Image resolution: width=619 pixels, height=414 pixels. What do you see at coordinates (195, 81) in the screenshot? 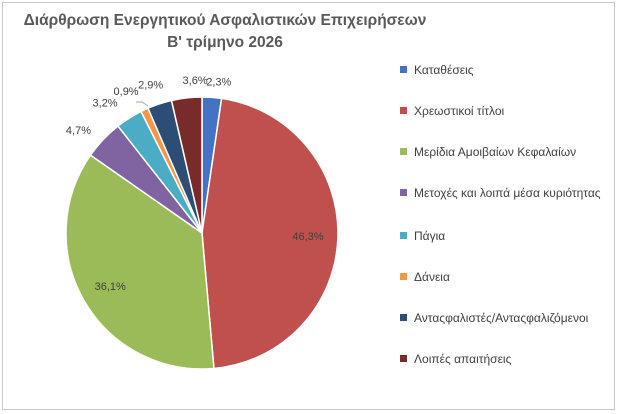
I see `data-label-8: 3,6%` at bounding box center [195, 81].